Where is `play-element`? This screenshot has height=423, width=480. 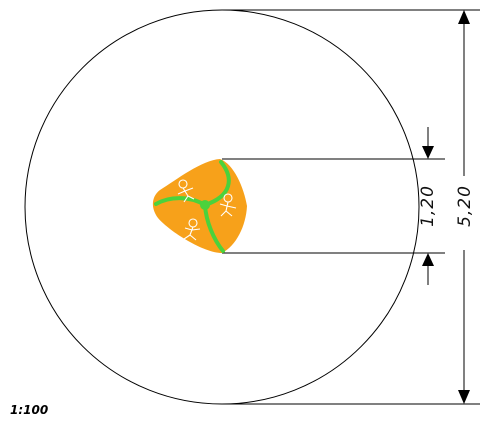 play-element is located at coordinates (199, 206).